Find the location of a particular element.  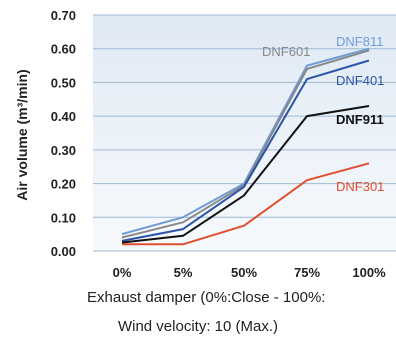

y-tick-label: 0.70 is located at coordinates (63, 15).